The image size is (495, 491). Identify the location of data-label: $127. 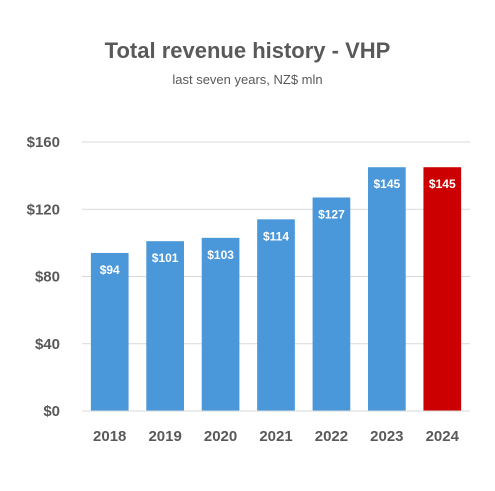
(331, 214).